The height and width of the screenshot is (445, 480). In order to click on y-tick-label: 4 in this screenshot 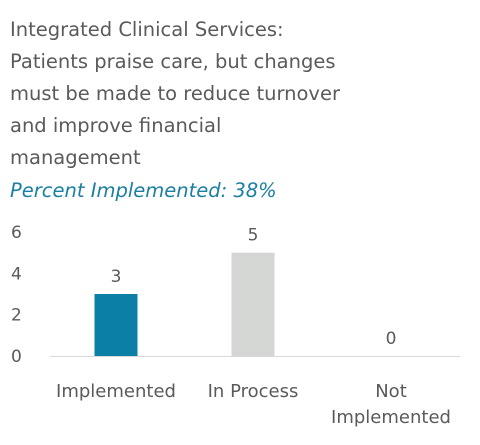, I will do `click(16, 274)`.